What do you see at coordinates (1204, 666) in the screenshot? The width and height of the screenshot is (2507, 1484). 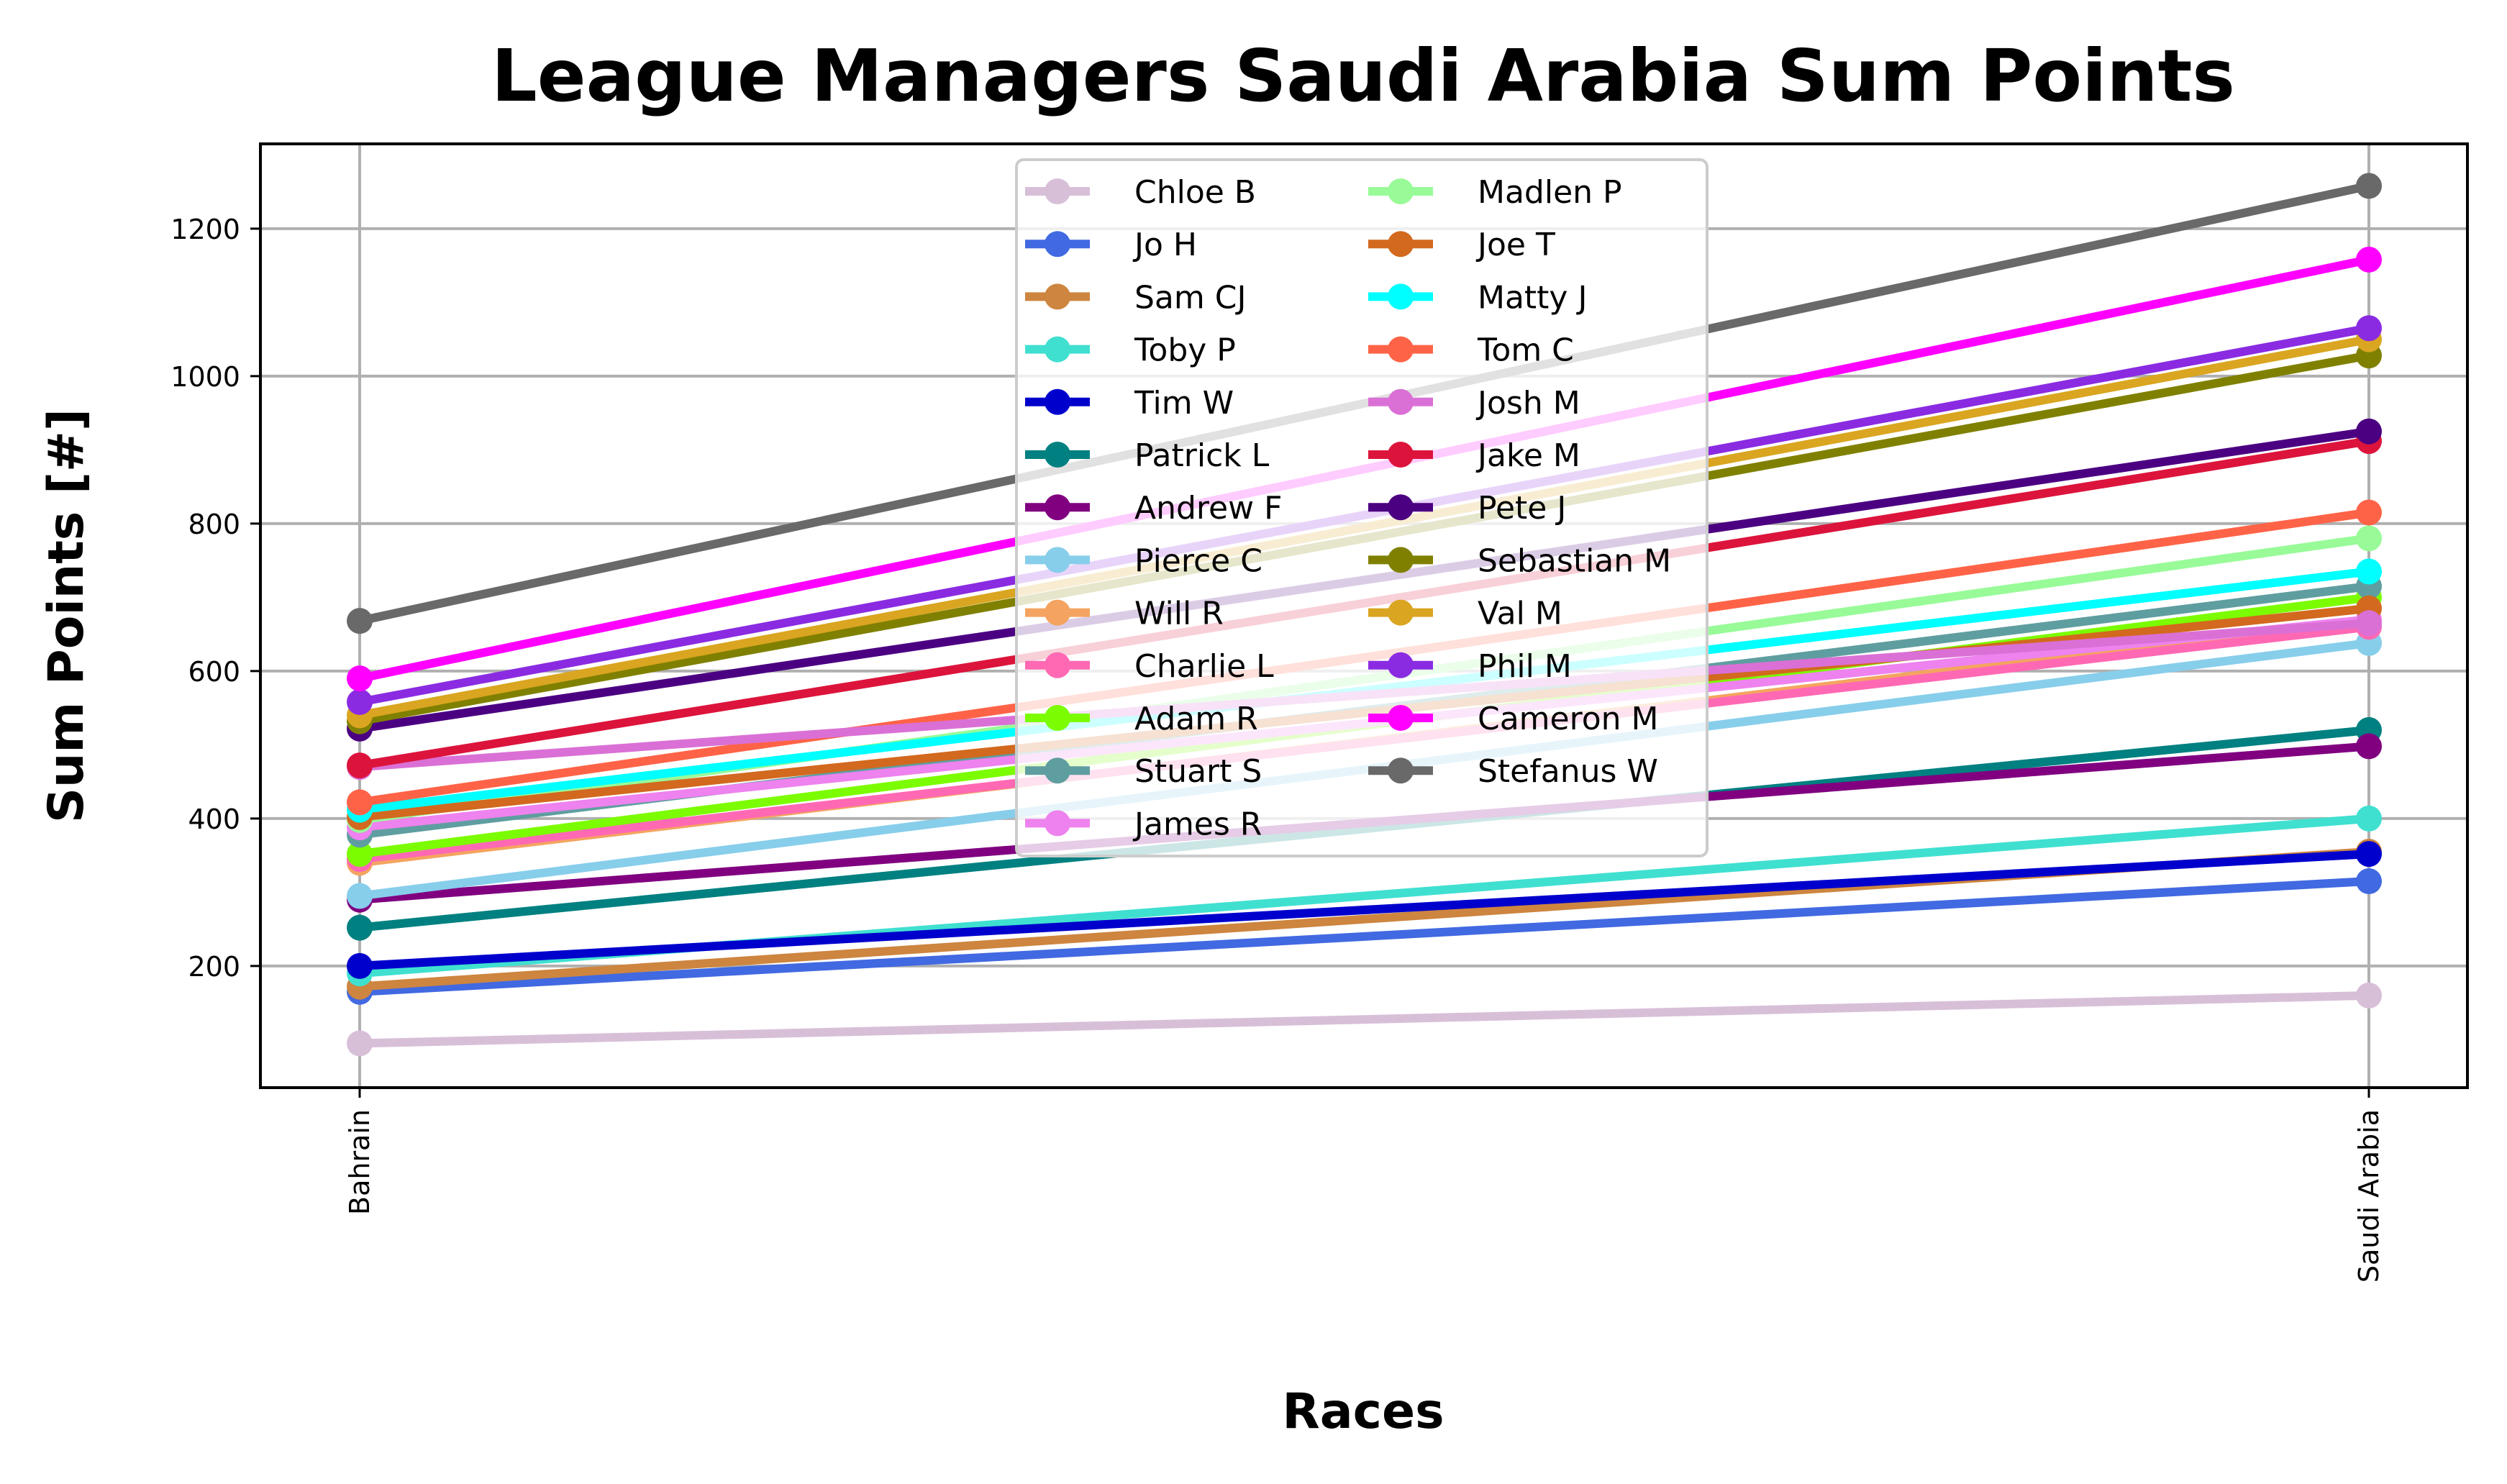 I see `legend-label: Charlie L` at bounding box center [1204, 666].